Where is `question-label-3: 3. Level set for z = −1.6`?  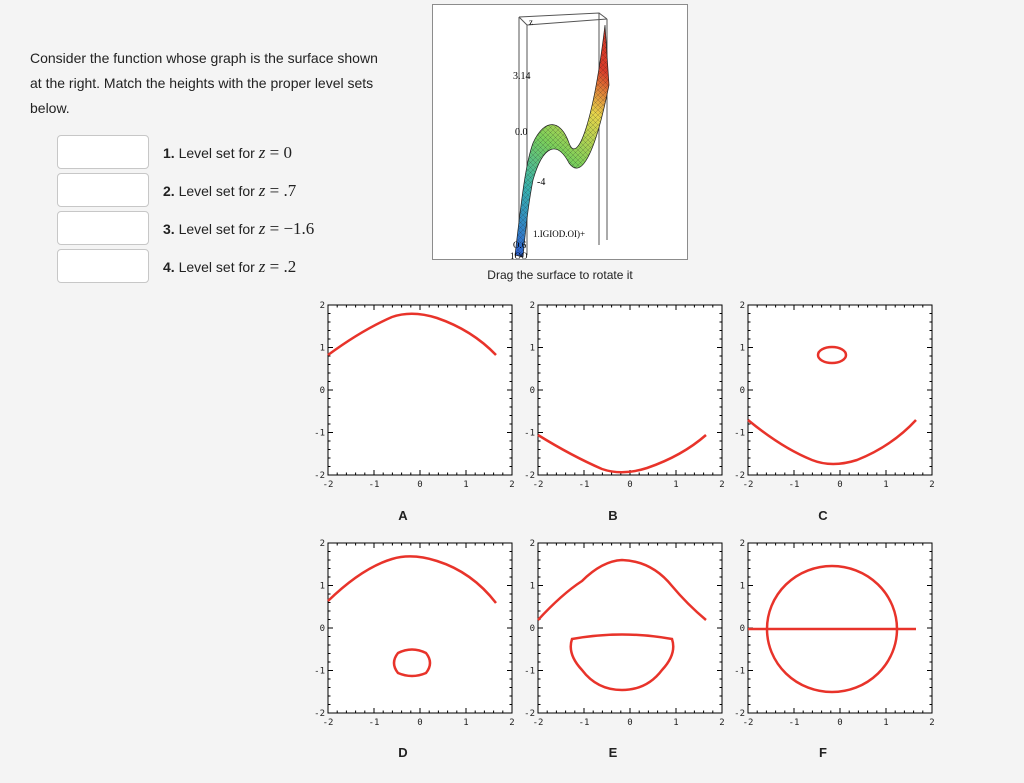 question-label-3: 3. Level set for z = −1.6 is located at coordinates (239, 228).